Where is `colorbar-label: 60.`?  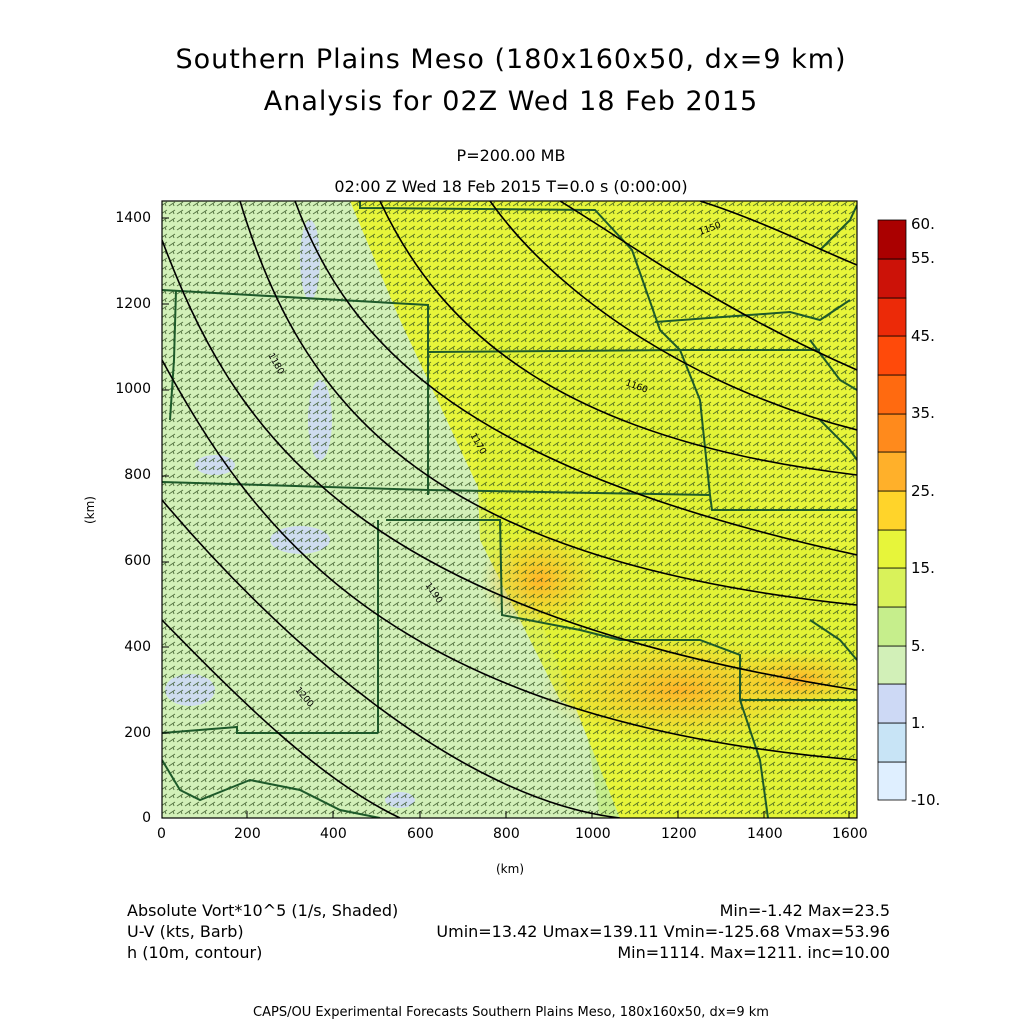 colorbar-label: 60. is located at coordinates (923, 224).